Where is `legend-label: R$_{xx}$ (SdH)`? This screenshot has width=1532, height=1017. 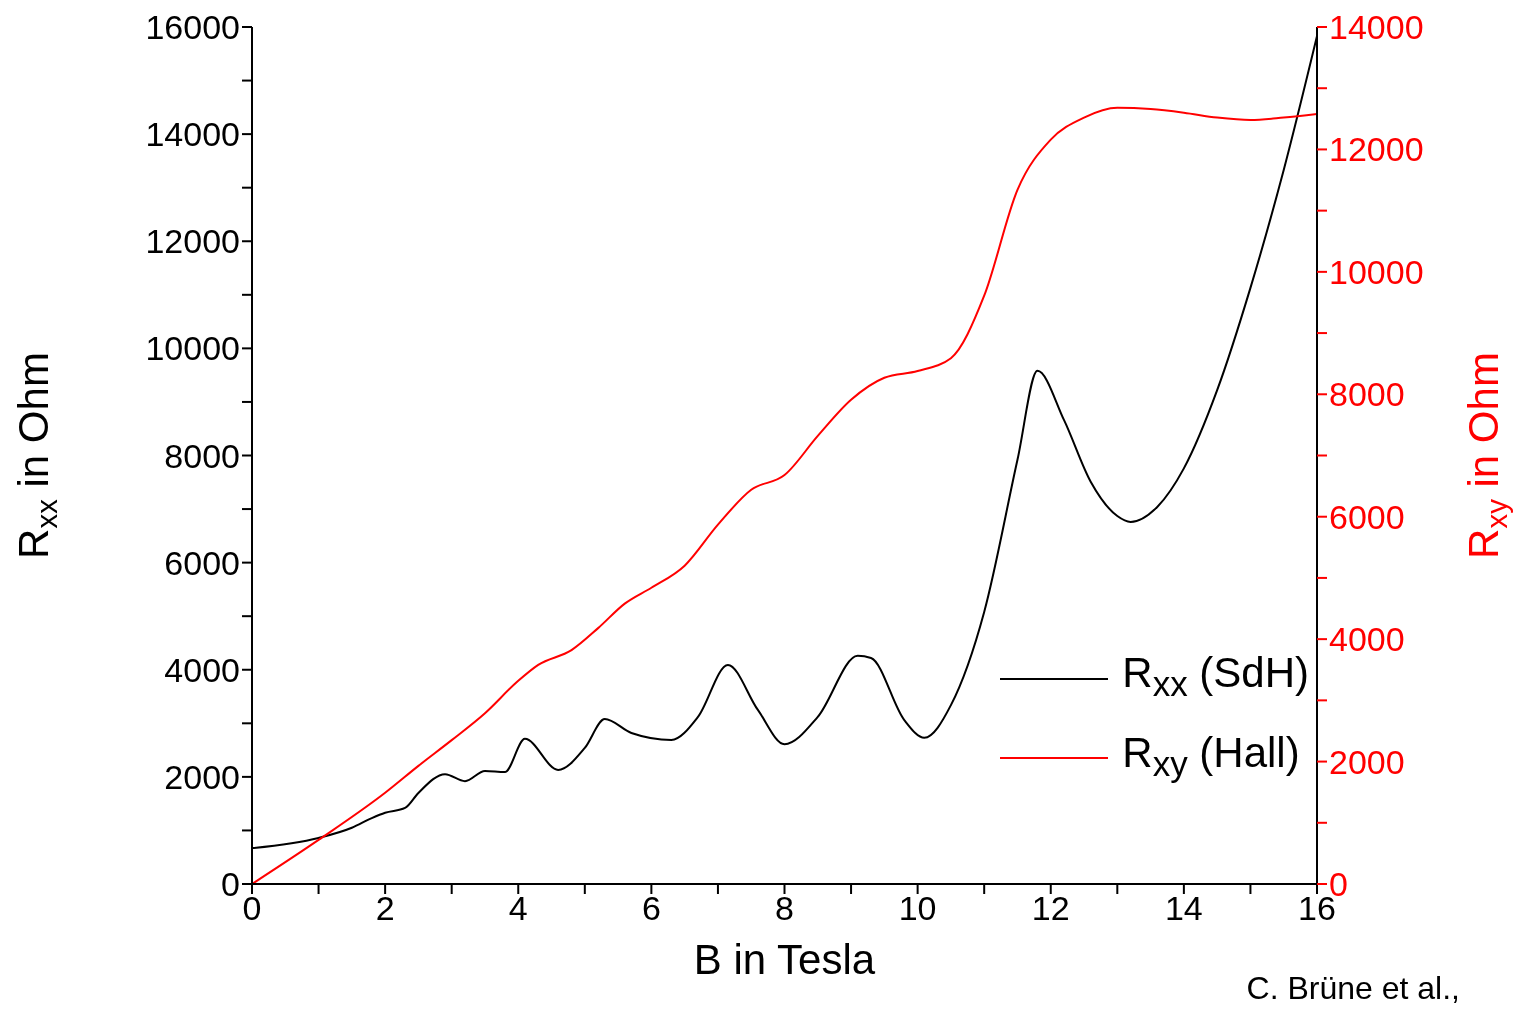 legend-label: R$_{xx}$ (SdH) is located at coordinates (1215, 677).